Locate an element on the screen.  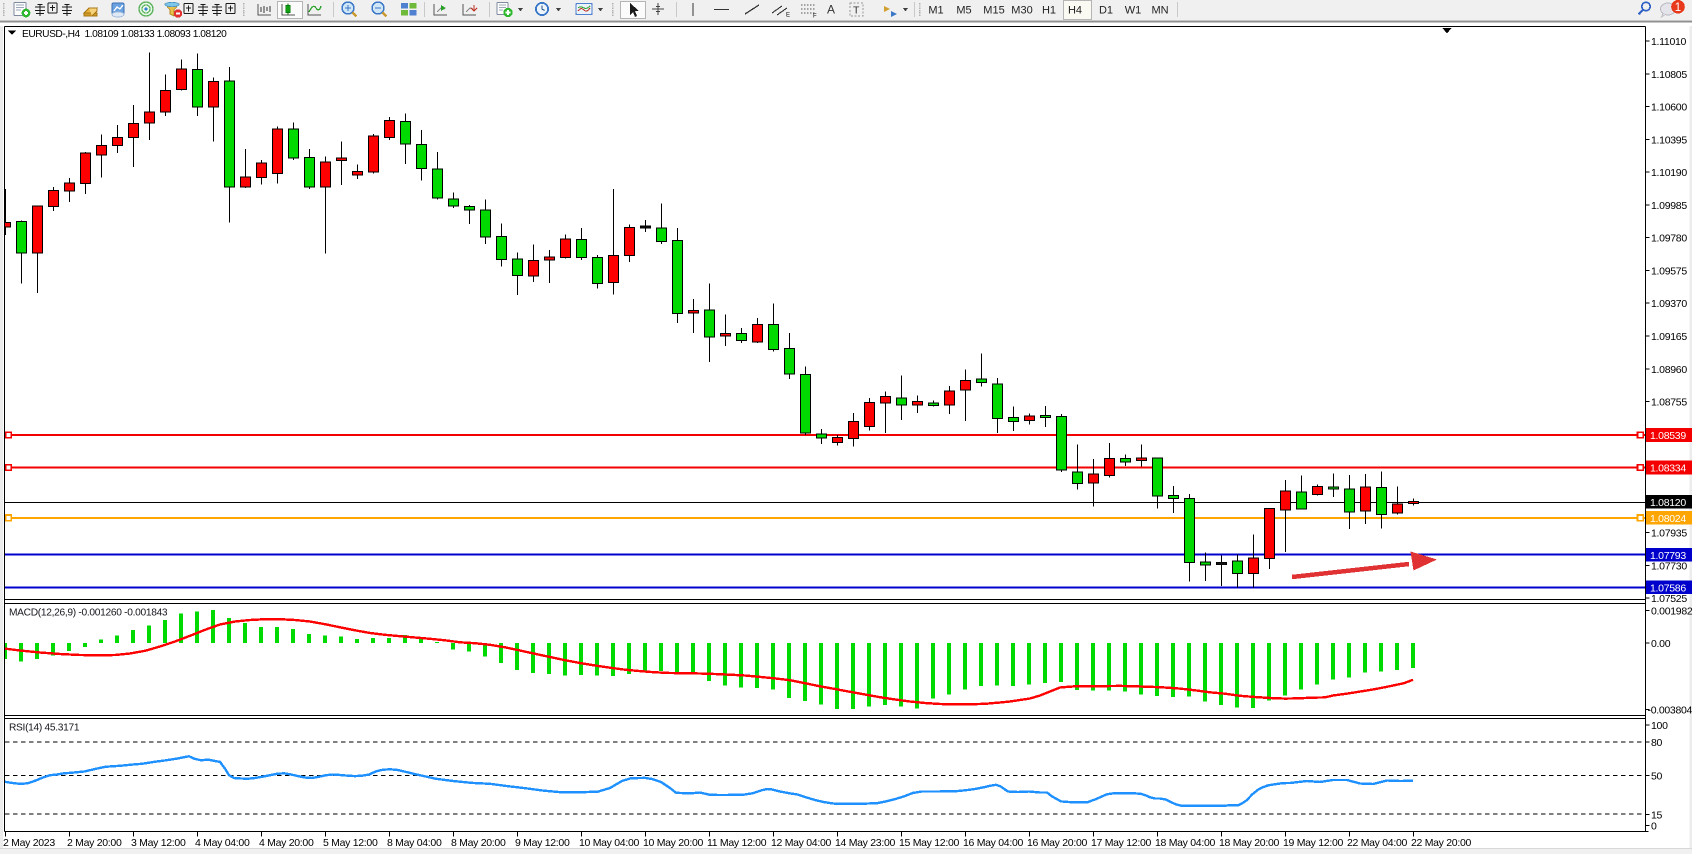
svg-text: 16 May 04:00 is located at coordinates (993, 843).